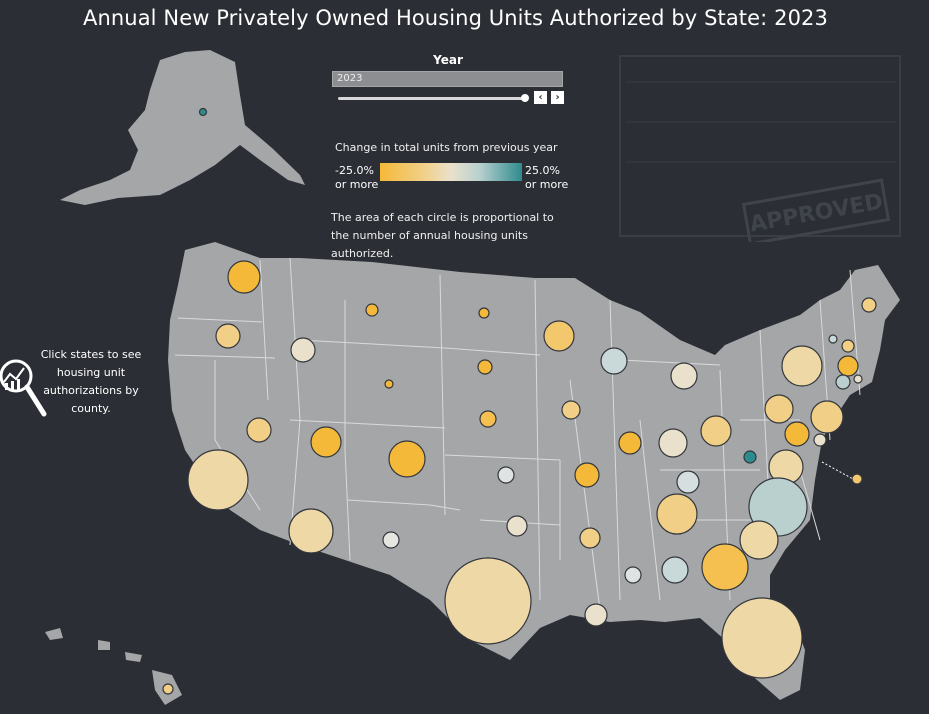 This screenshot has height=714, width=929. What do you see at coordinates (559, 336) in the screenshot?
I see `bubble-minnesota` at bounding box center [559, 336].